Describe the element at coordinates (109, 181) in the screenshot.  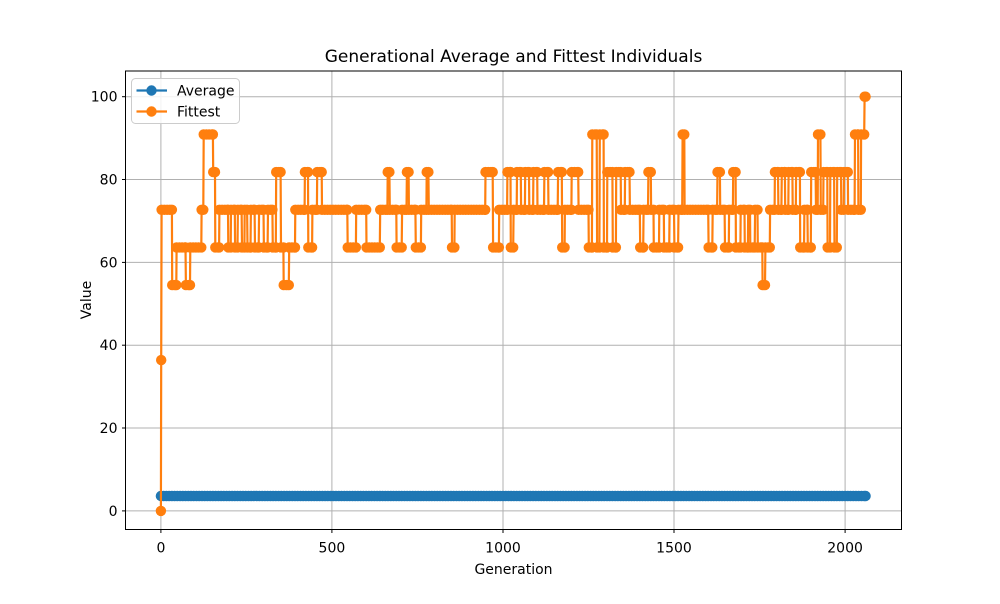
I see `y-tick-label: 80` at that location.